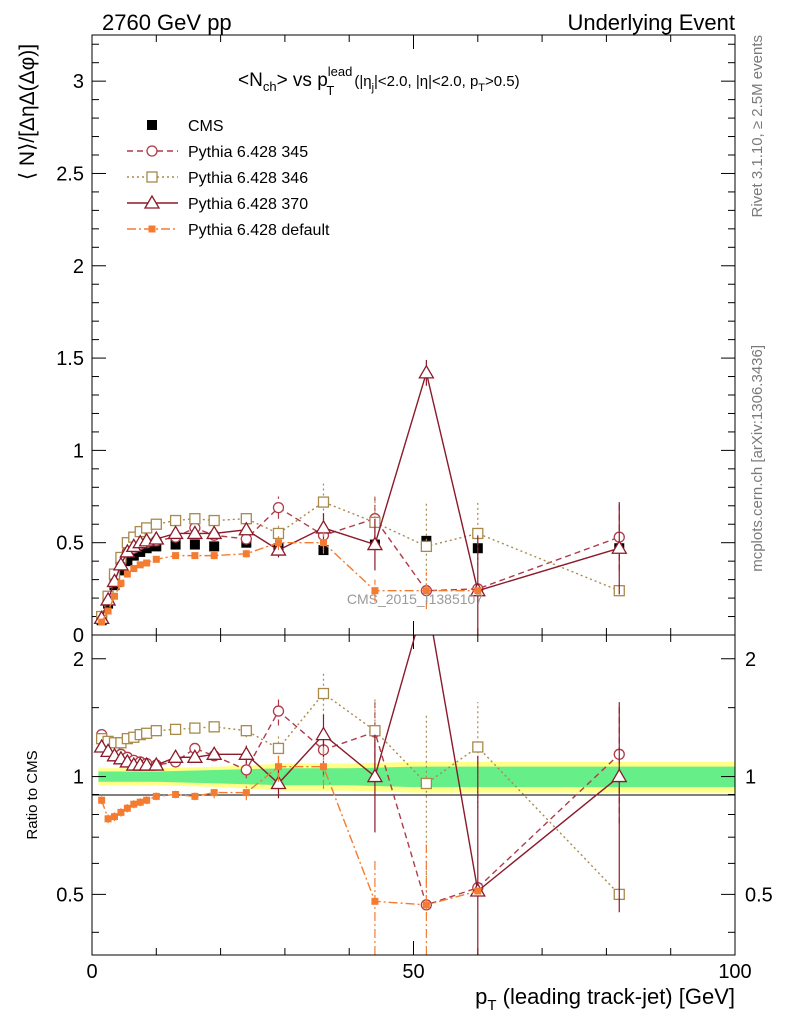 This screenshot has width=786, height=1024. What do you see at coordinates (248, 178) in the screenshot?
I see `legend-label: Pythia 6.428 346` at bounding box center [248, 178].